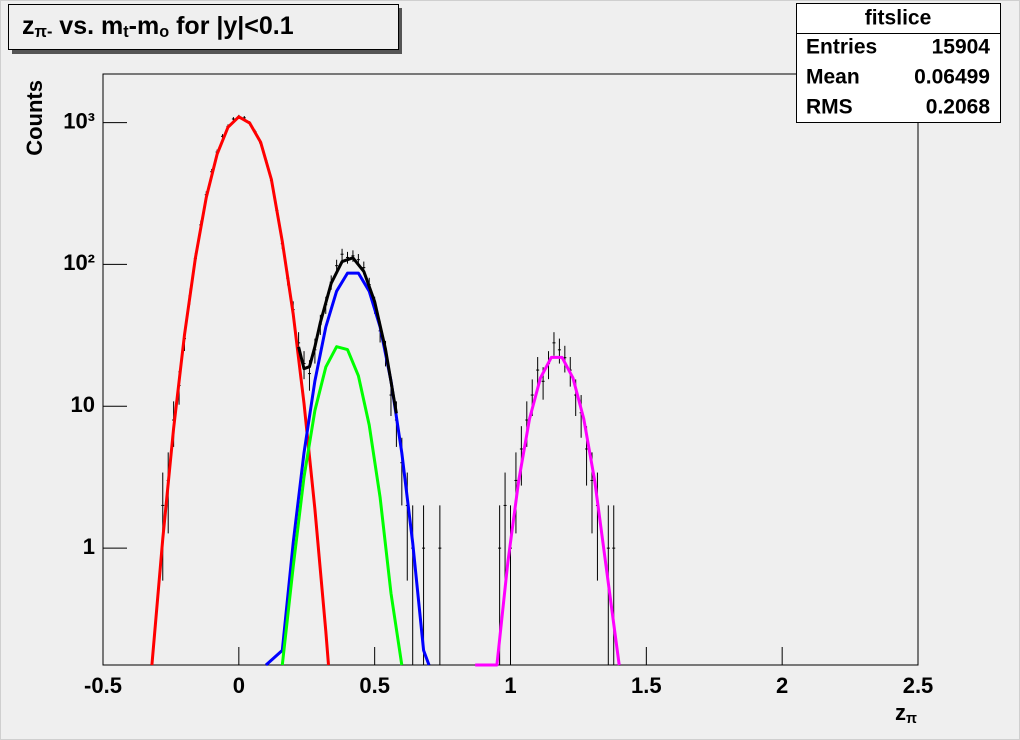 This screenshot has height=740, width=1020. What do you see at coordinates (103, 685) in the screenshot?
I see `x-tick-label: -0.5` at bounding box center [103, 685].